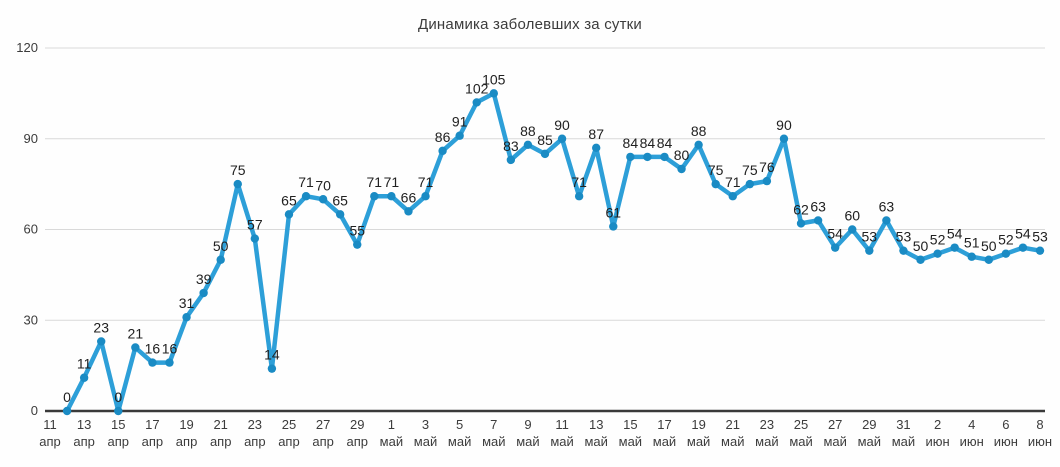 Image resolution: width=1060 pixels, height=467 pixels. Describe the element at coordinates (494, 79) in the screenshot. I see `data-point-label: 105` at that location.